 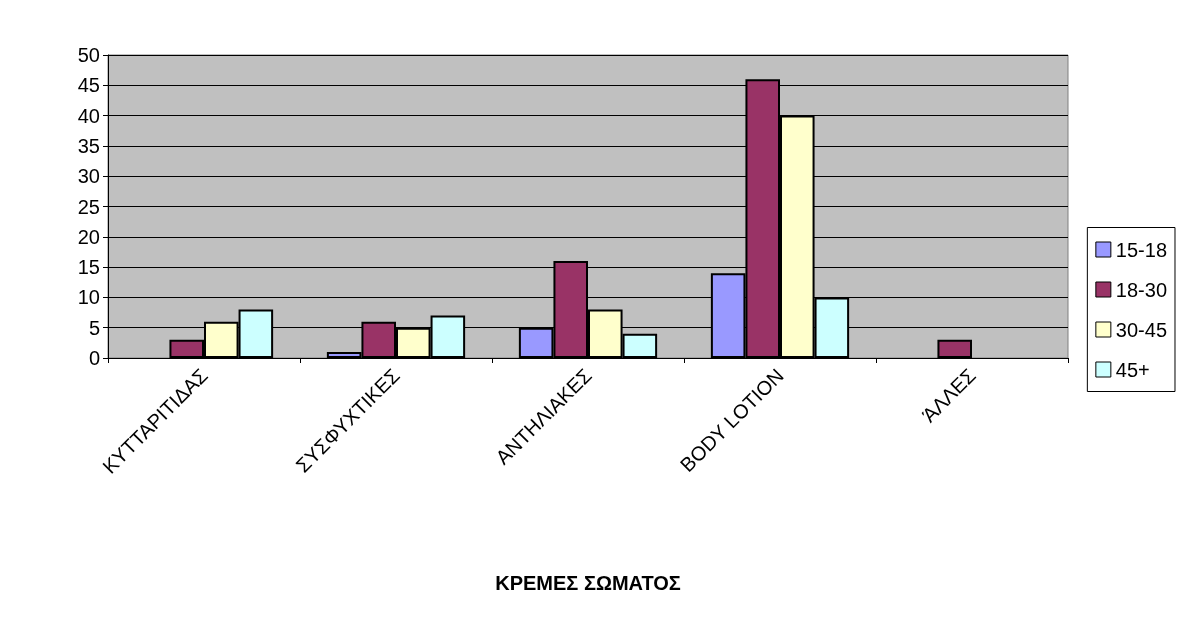 I want to click on y-tick-label: 40, so click(x=88, y=115).